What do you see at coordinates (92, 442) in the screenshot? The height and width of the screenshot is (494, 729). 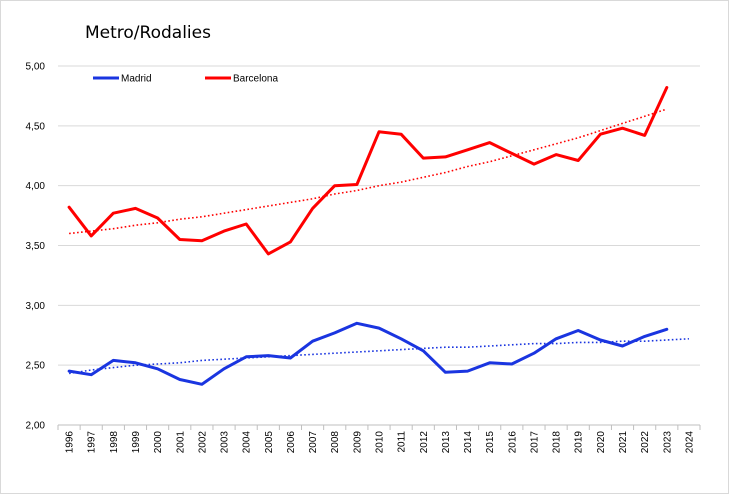 I see `x-tick-label: 1997` at bounding box center [92, 442].